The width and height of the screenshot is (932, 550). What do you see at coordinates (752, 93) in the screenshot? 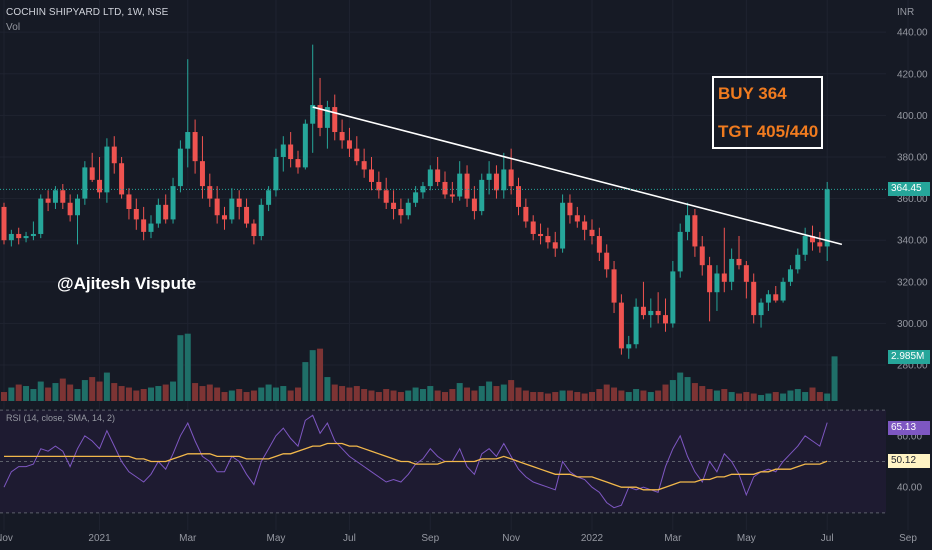
I see `buy-level-text: BUY 364` at bounding box center [752, 93].